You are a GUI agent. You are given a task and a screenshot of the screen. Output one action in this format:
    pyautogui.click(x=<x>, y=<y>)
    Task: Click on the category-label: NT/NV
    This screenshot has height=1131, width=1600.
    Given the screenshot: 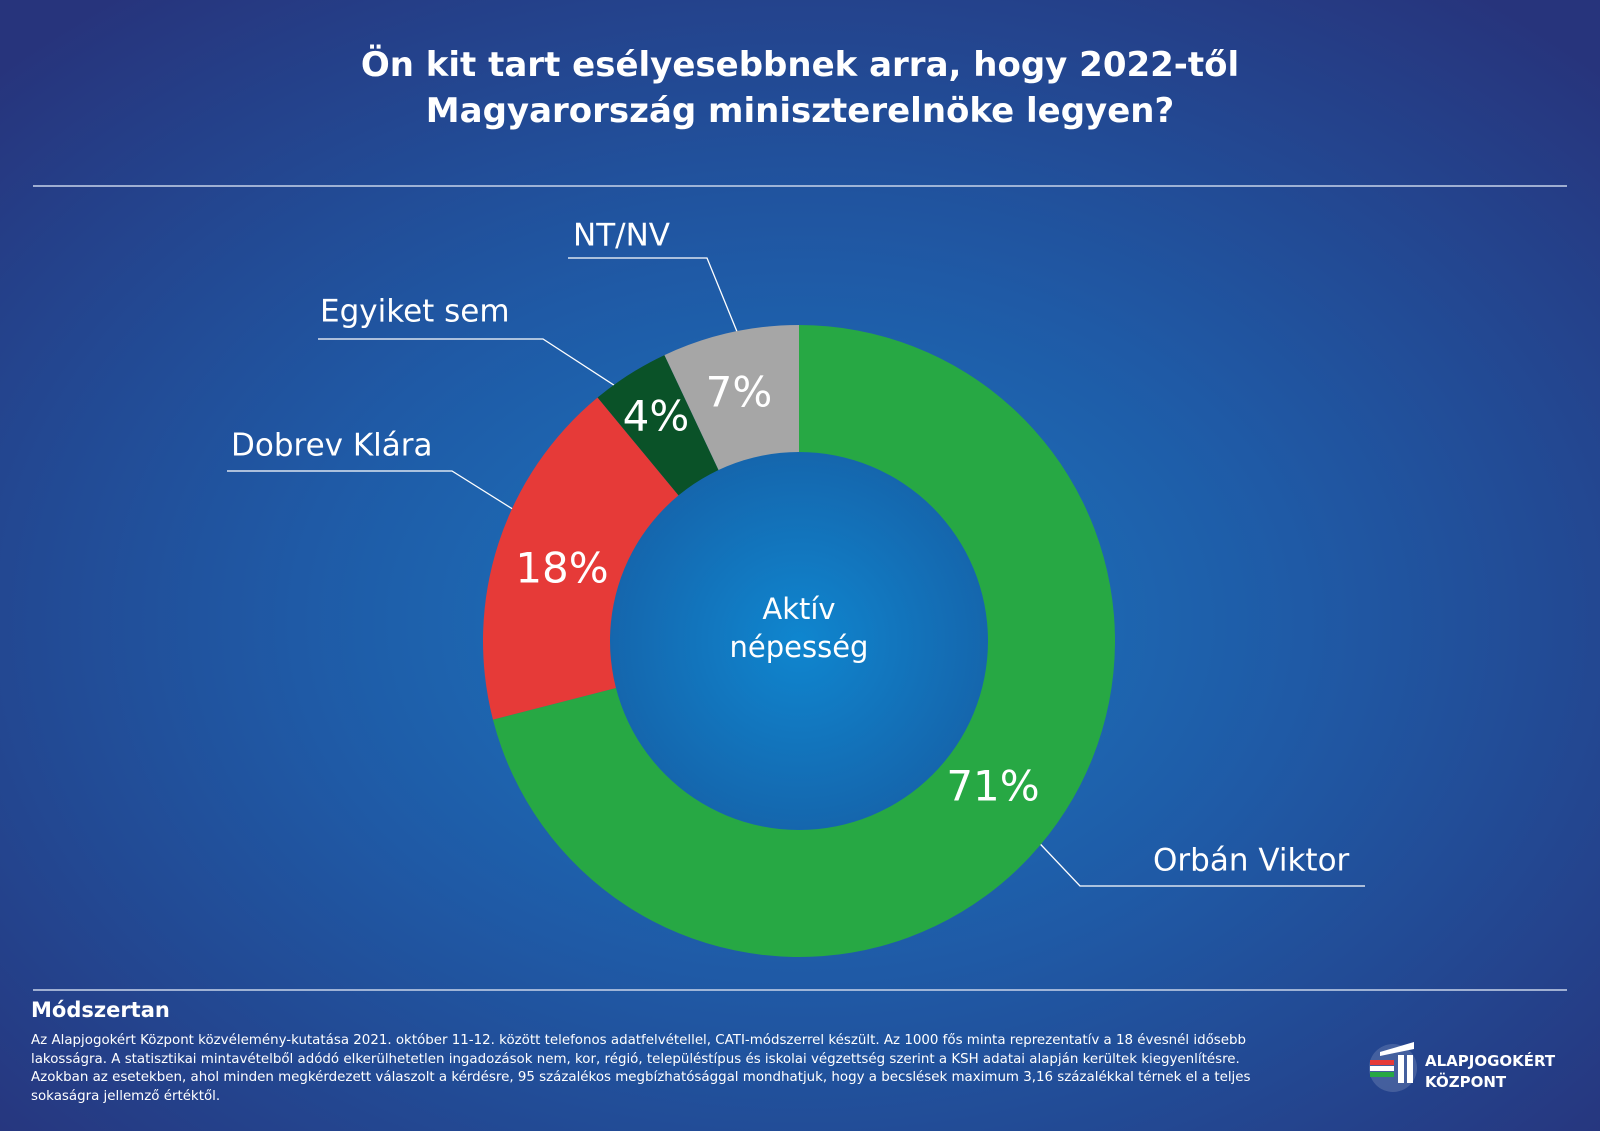 What is the action you would take?
    pyautogui.click(x=621, y=236)
    